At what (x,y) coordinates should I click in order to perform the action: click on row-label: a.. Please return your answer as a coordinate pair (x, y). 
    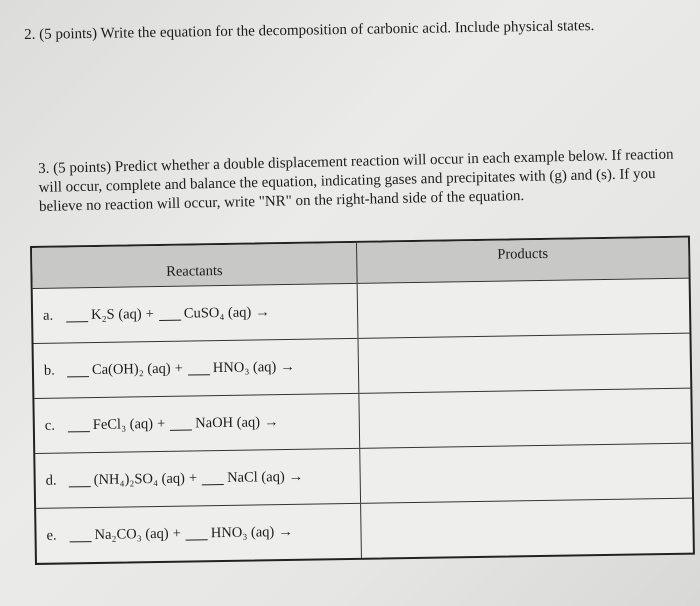
    Looking at the image, I should click on (48, 315).